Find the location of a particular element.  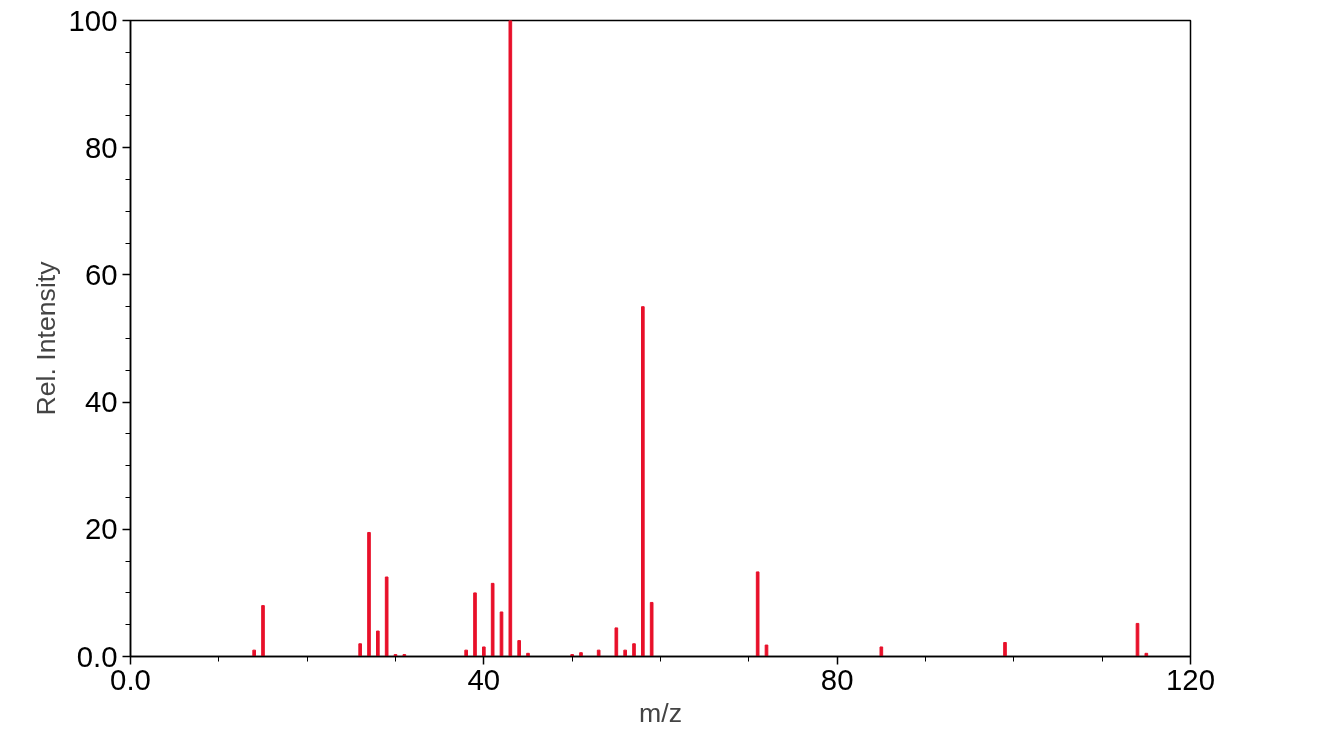

x-tick-label: 40 is located at coordinates (484, 679).